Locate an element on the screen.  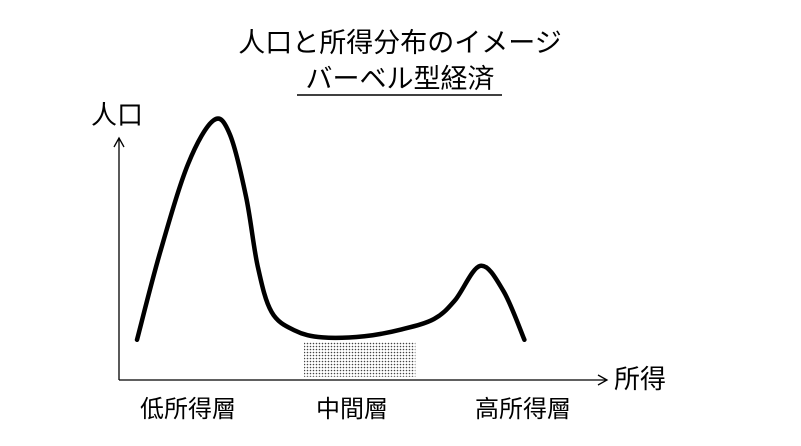
x-axis-label: 所得 is located at coordinates (640, 380).